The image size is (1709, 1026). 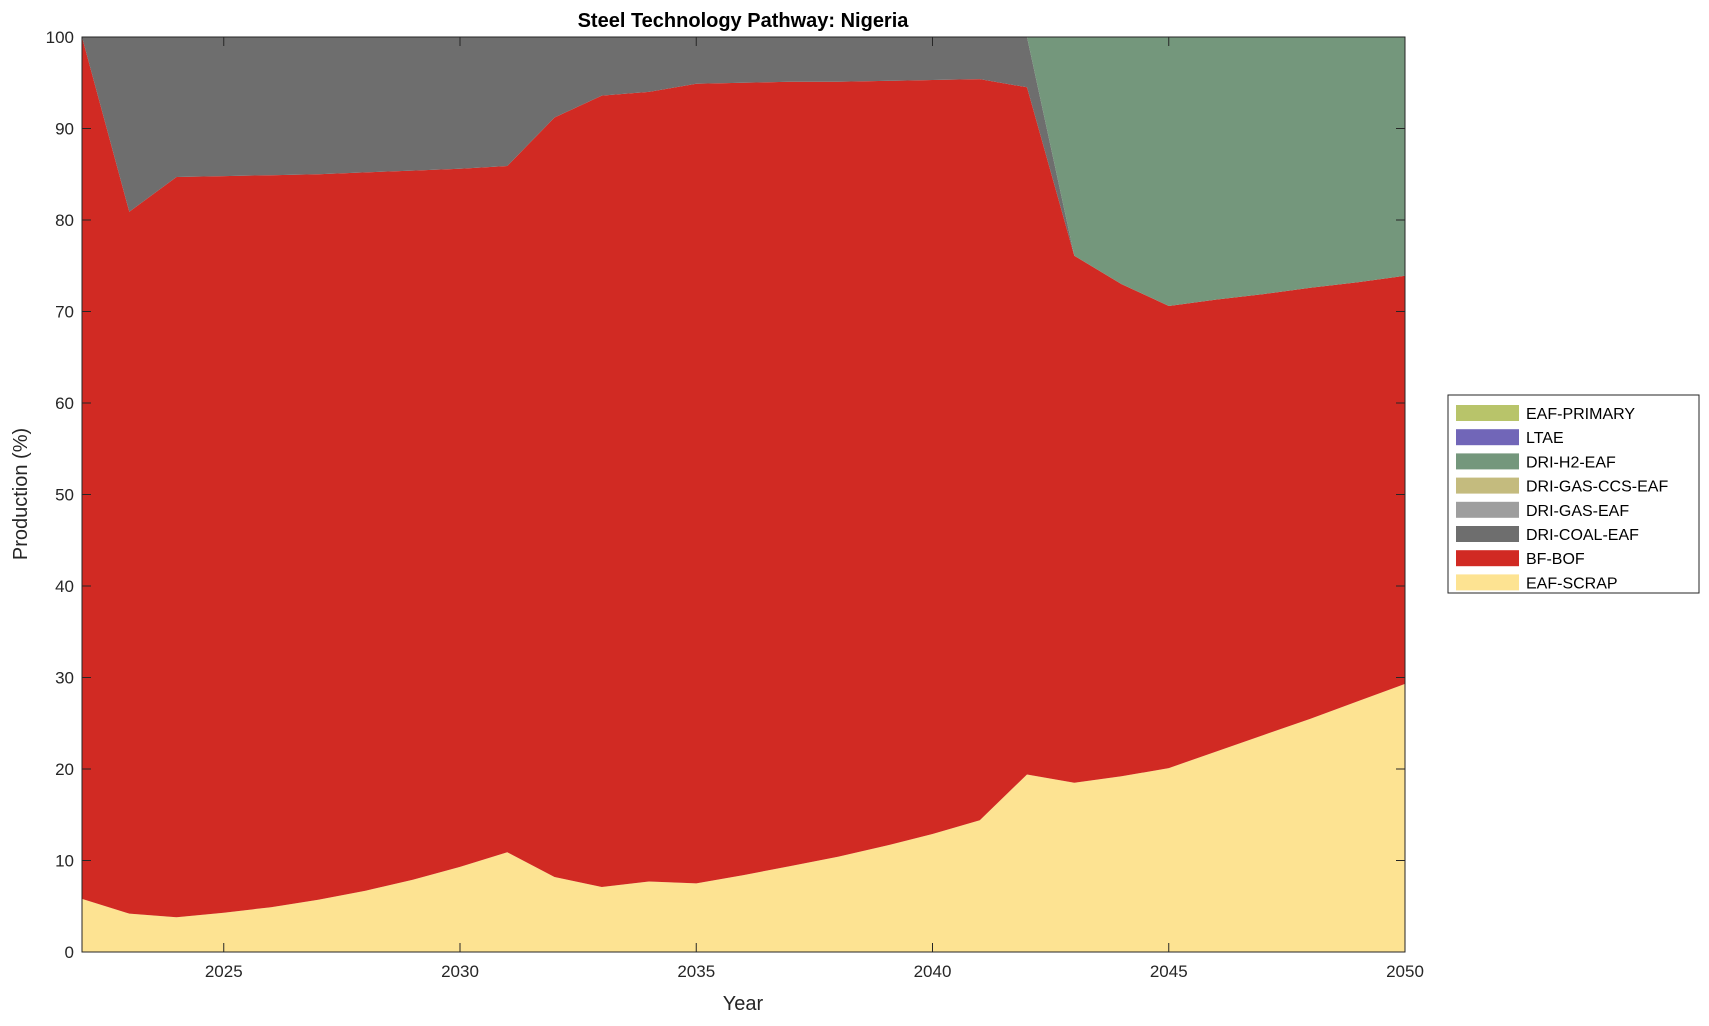 What do you see at coordinates (64, 678) in the screenshot?
I see `y-tick-label: 30` at bounding box center [64, 678].